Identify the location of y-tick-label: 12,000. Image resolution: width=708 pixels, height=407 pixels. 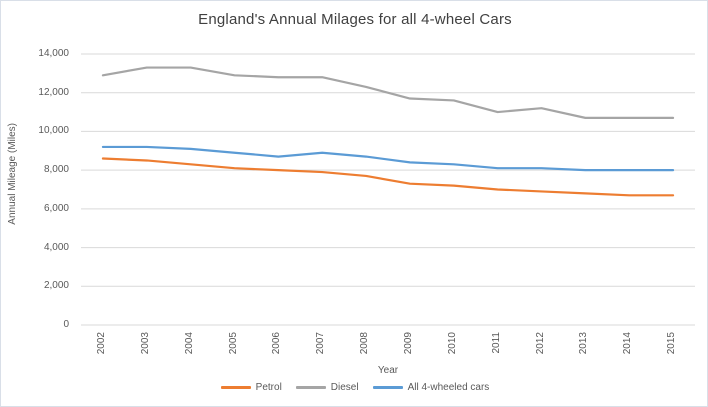
(53, 92).